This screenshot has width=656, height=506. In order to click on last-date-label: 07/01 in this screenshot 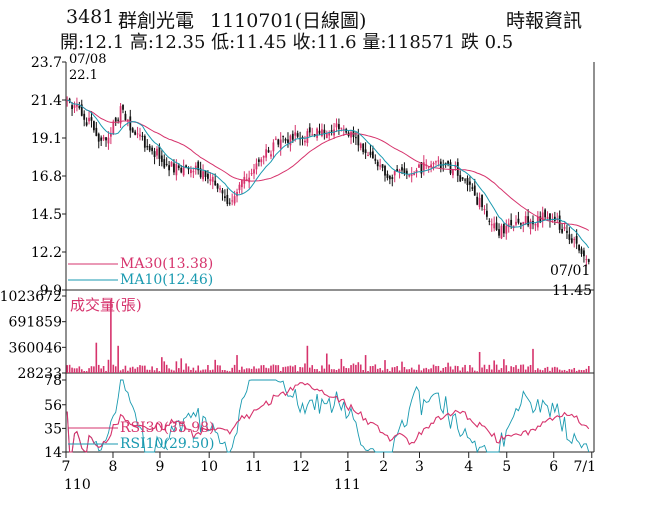, I will do `click(570, 271)`.